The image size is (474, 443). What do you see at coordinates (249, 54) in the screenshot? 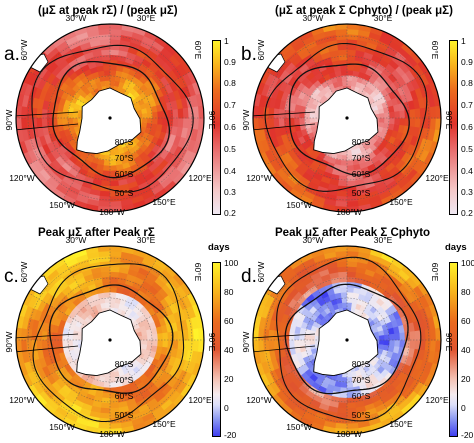
I see `panel-letter: b.` at bounding box center [249, 54].